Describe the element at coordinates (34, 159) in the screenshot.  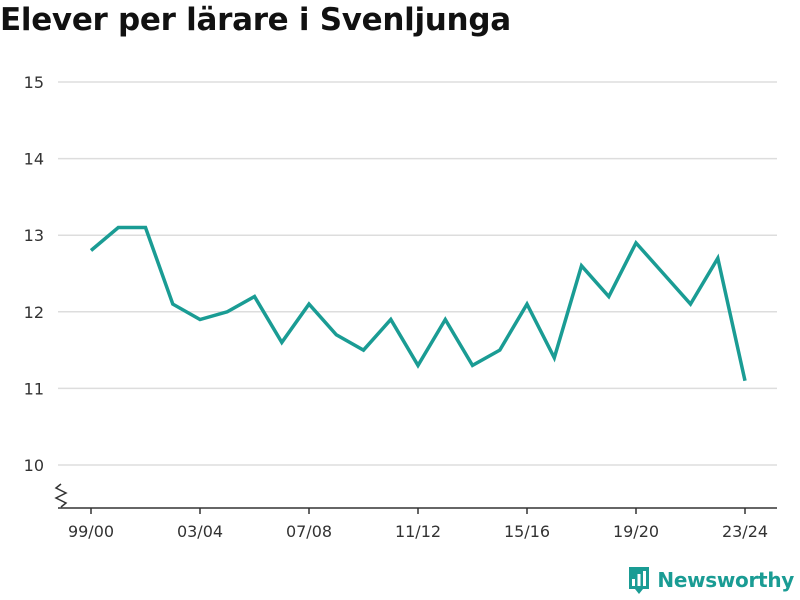
I see `y-tick-label: 14` at that location.